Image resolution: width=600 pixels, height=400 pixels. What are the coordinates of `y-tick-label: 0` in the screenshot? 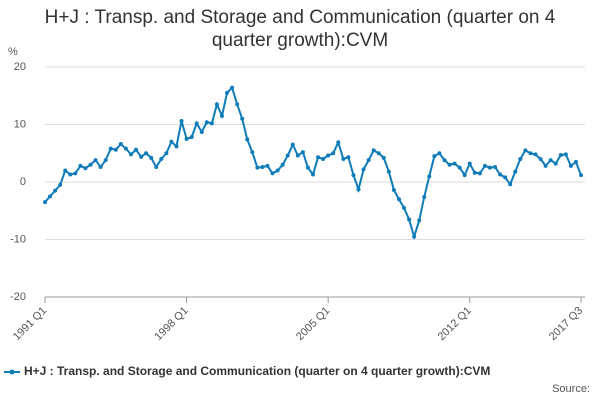 It's located at (23, 182).